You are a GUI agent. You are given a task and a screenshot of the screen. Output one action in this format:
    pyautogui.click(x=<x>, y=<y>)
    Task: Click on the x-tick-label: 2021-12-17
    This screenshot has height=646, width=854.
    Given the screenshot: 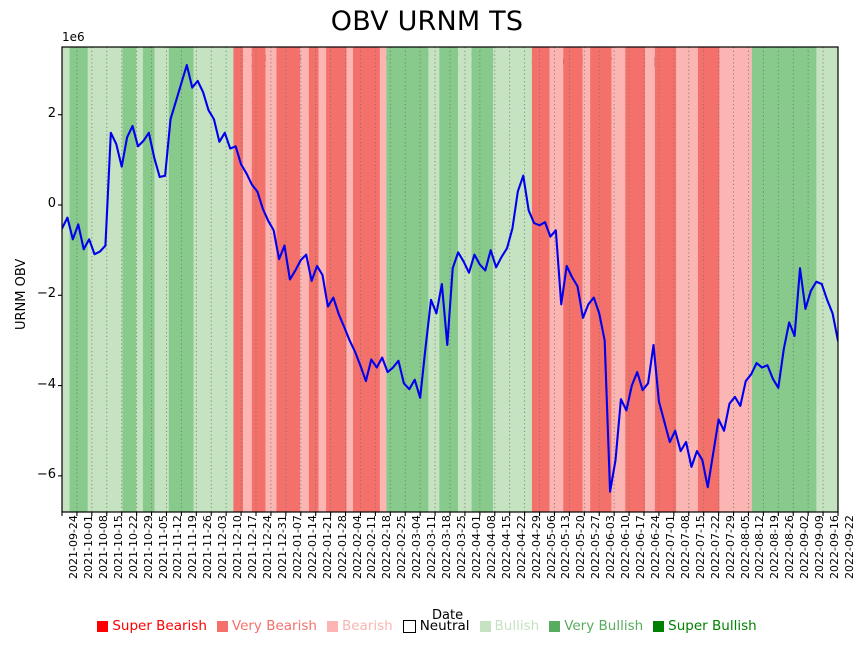 What is the action you would take?
    pyautogui.click(x=253, y=547)
    